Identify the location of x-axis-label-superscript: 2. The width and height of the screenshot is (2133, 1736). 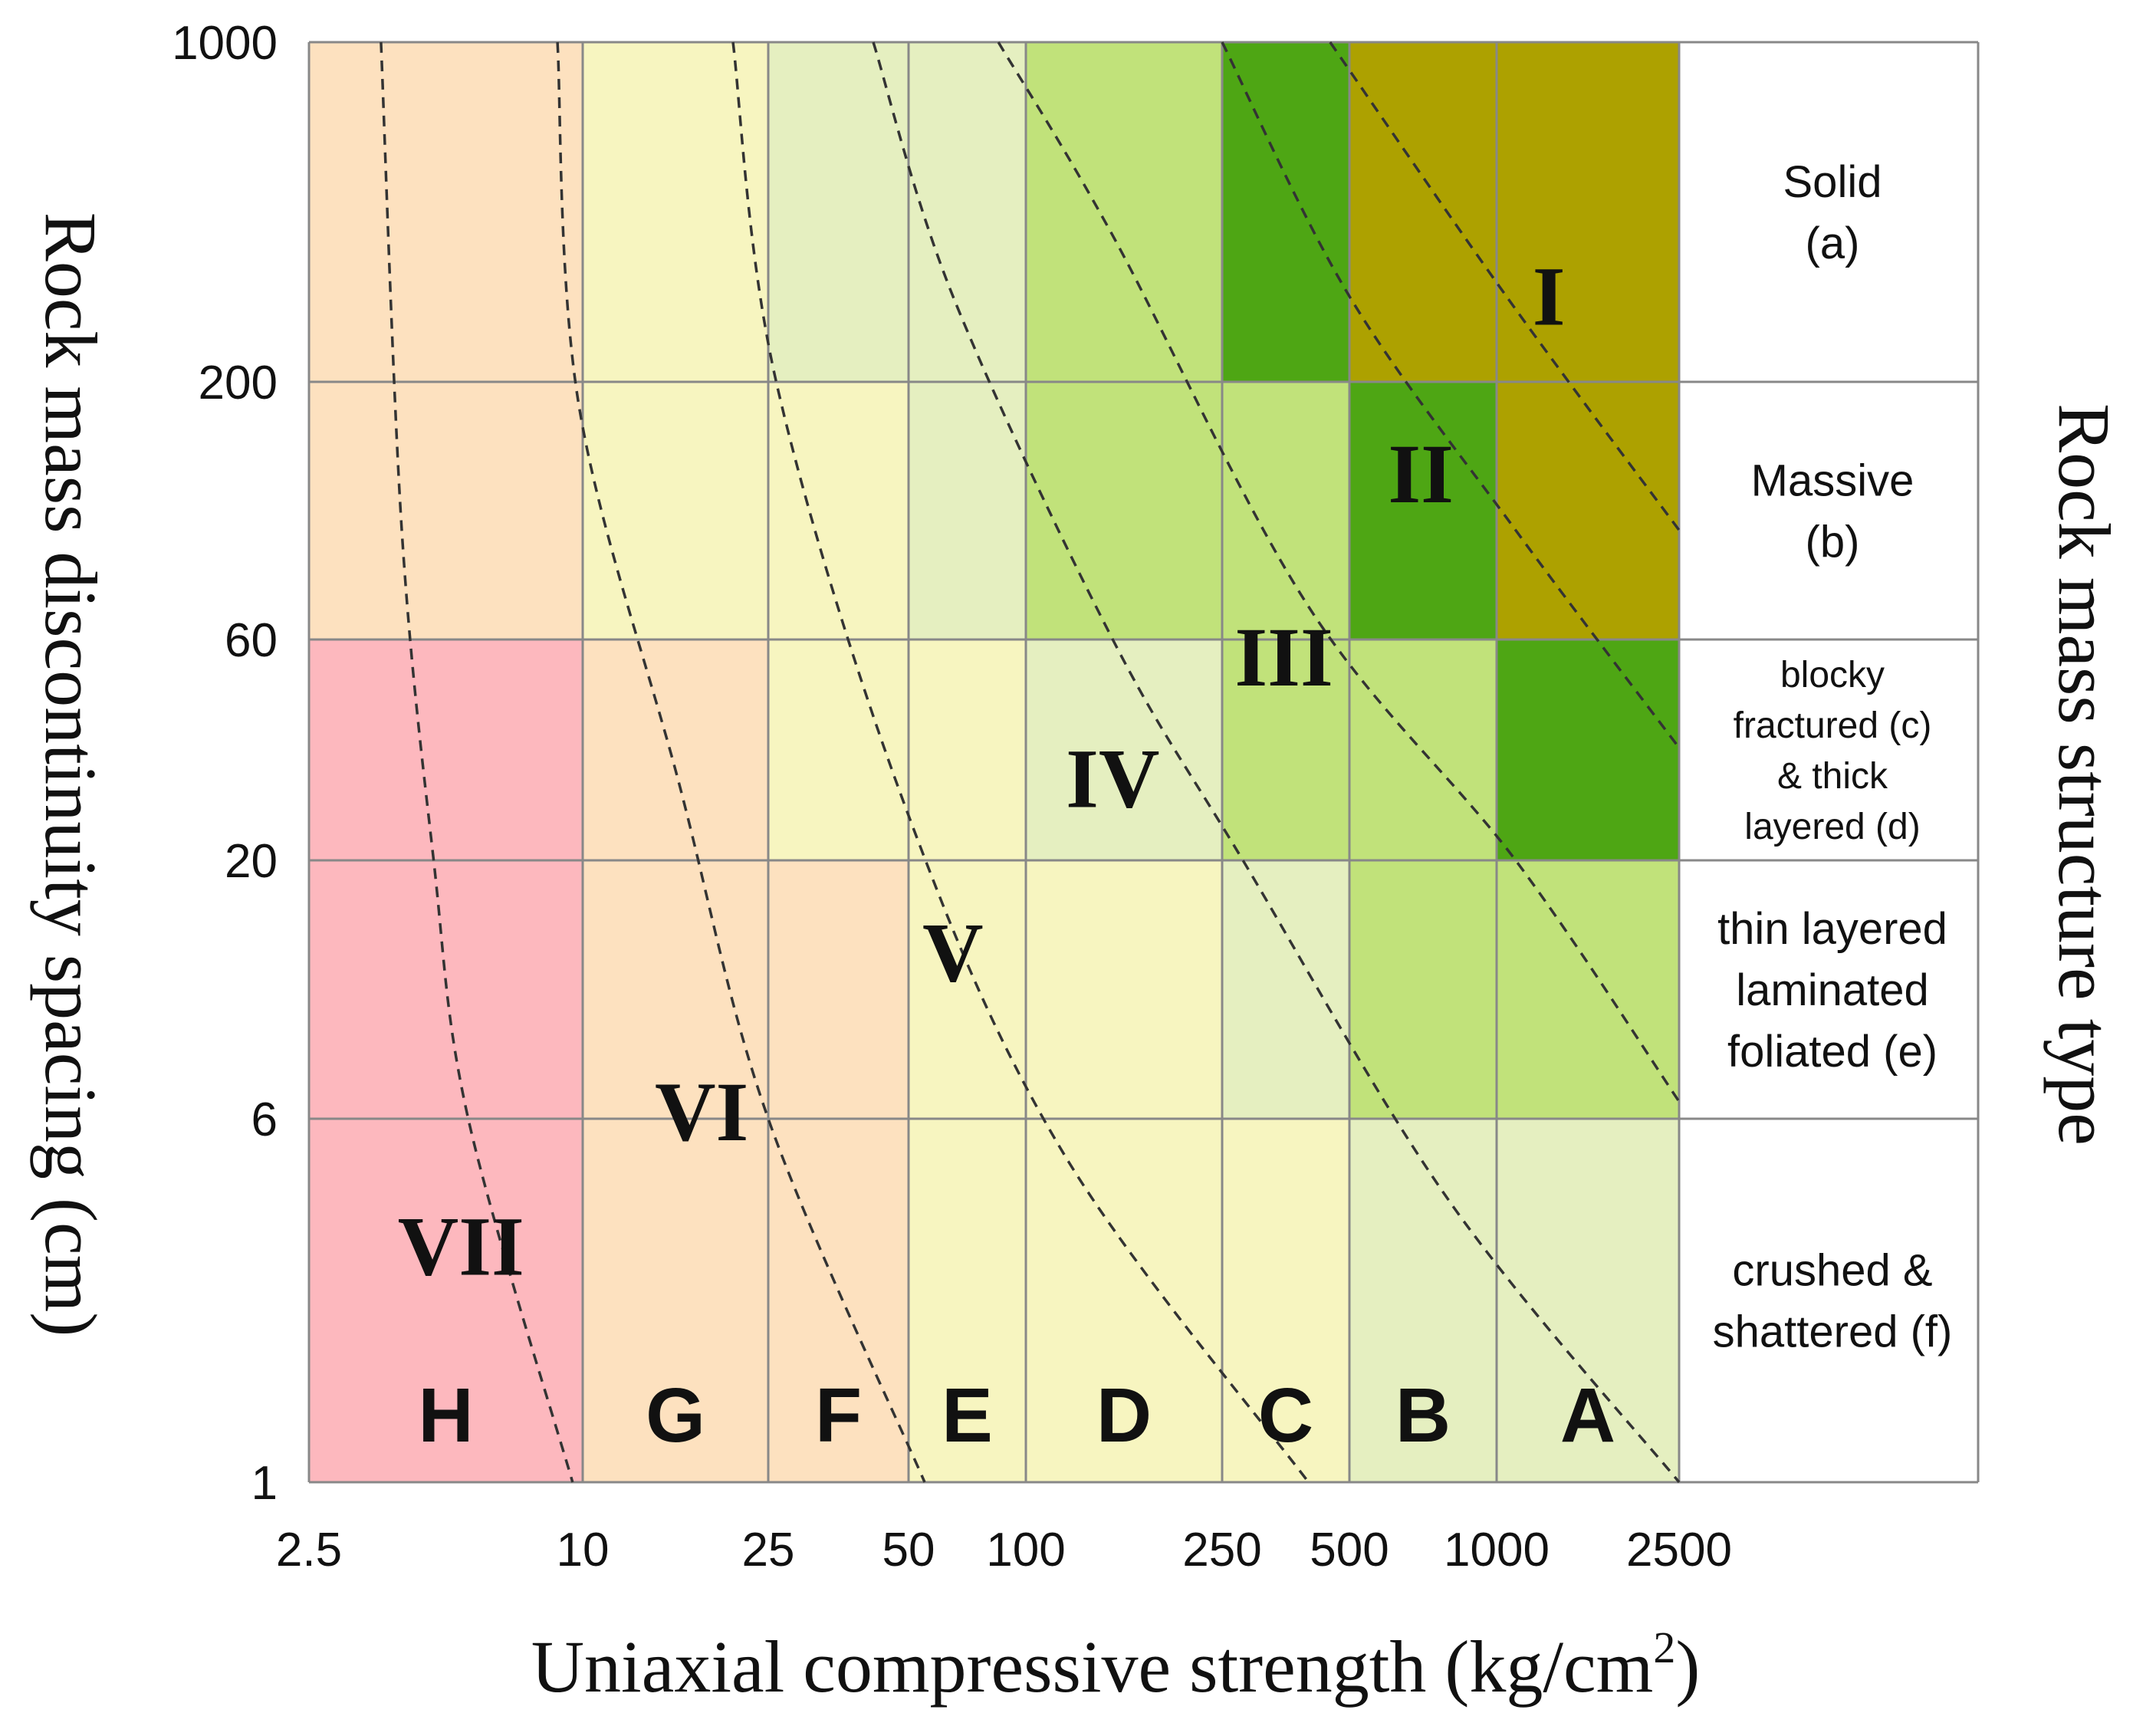
(1664, 1647).